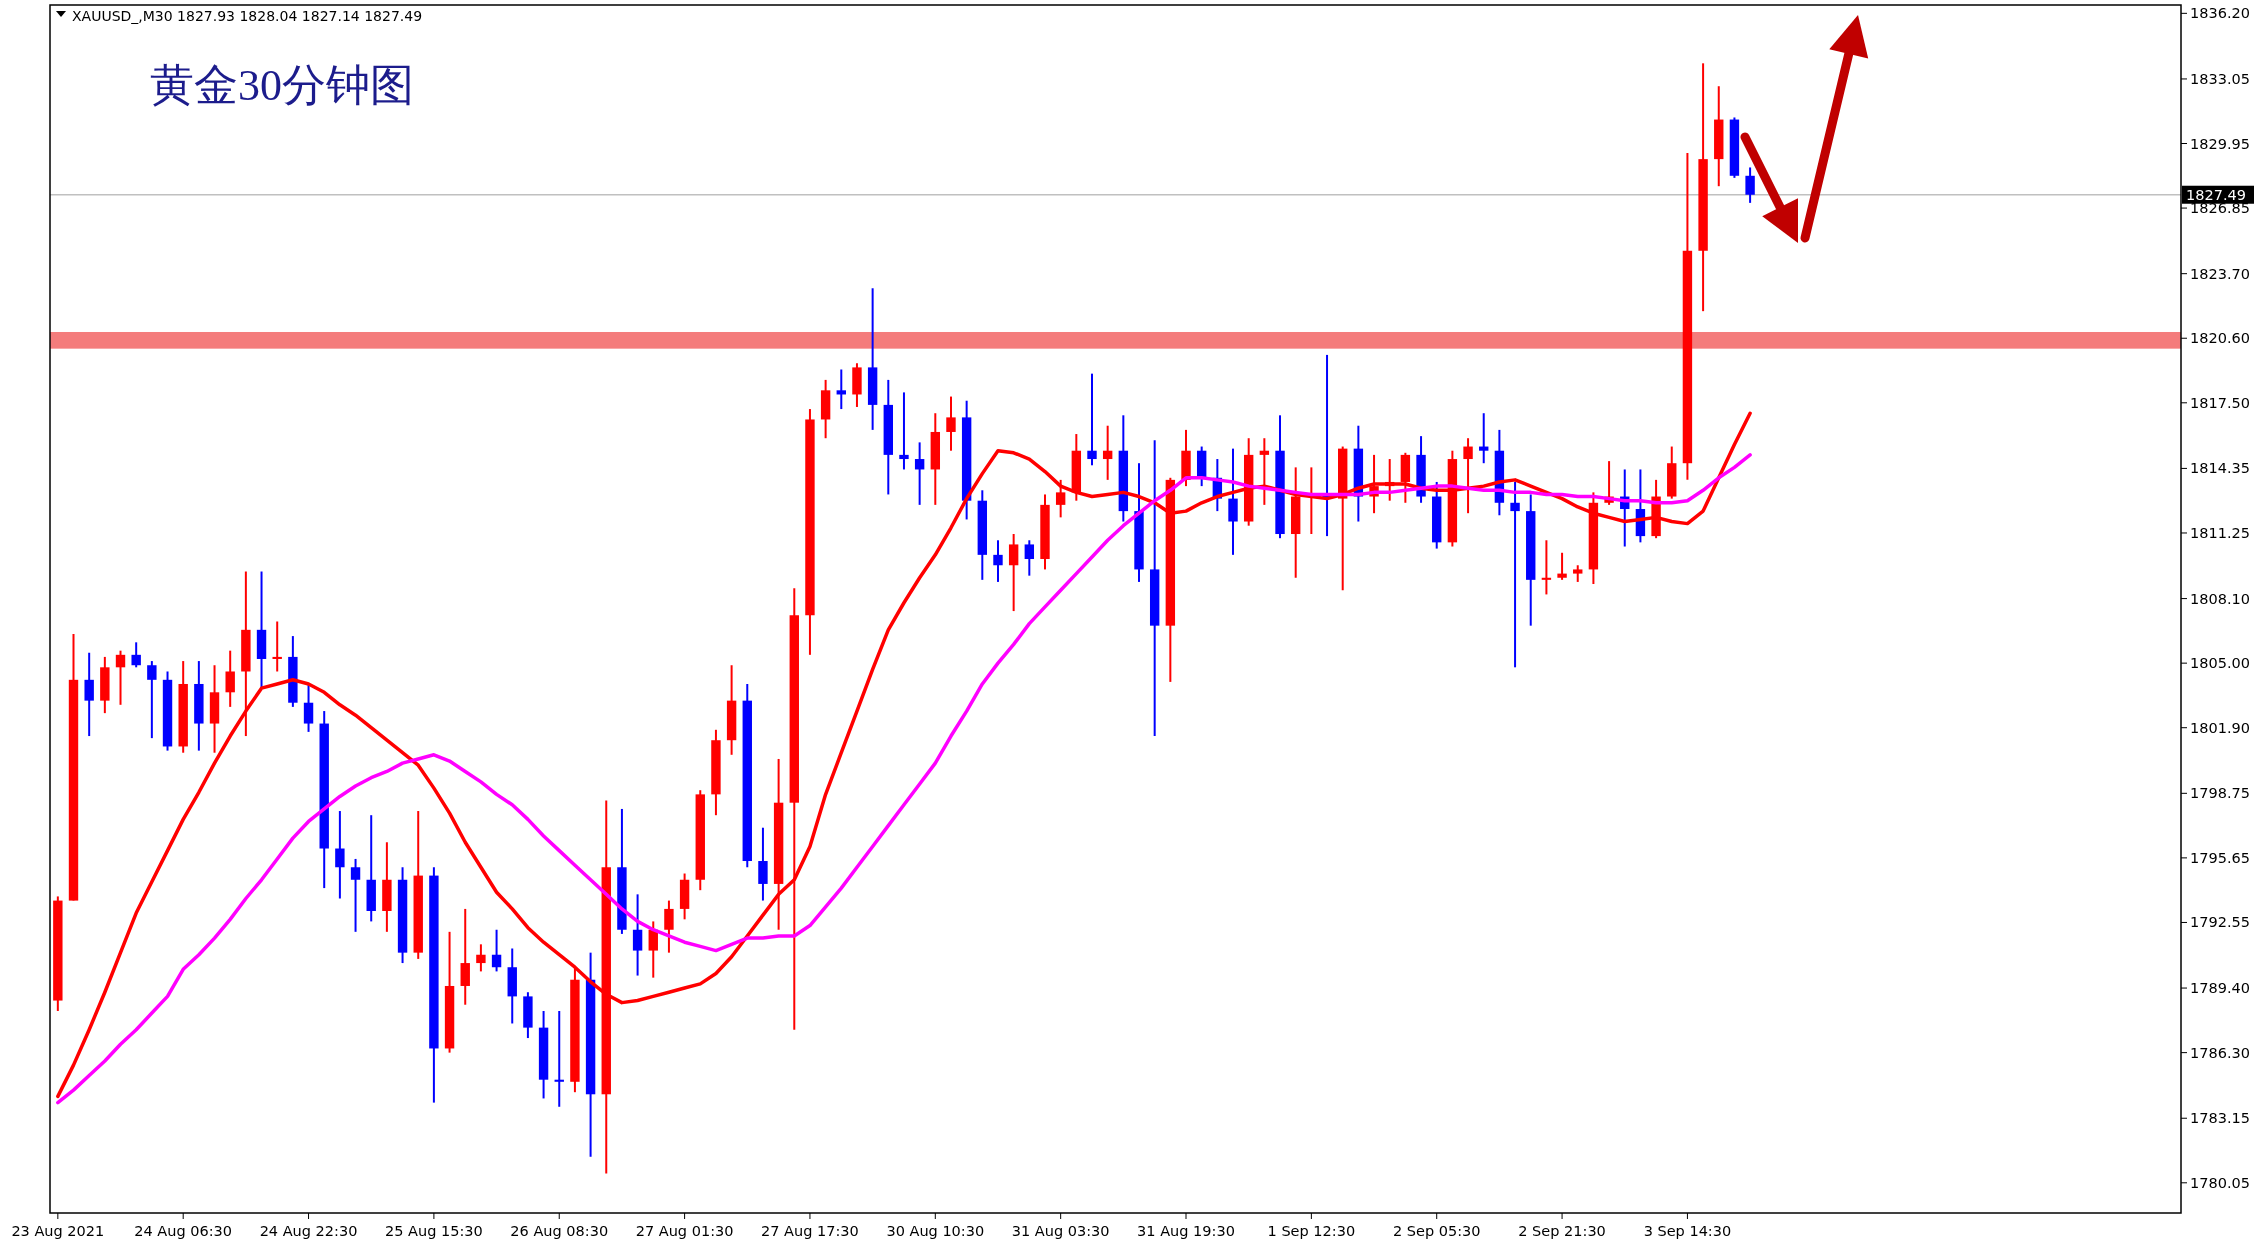 The height and width of the screenshot is (1246, 2257). Describe the element at coordinates (2220, 273) in the screenshot. I see `y-tick-label: 1823.70` at that location.